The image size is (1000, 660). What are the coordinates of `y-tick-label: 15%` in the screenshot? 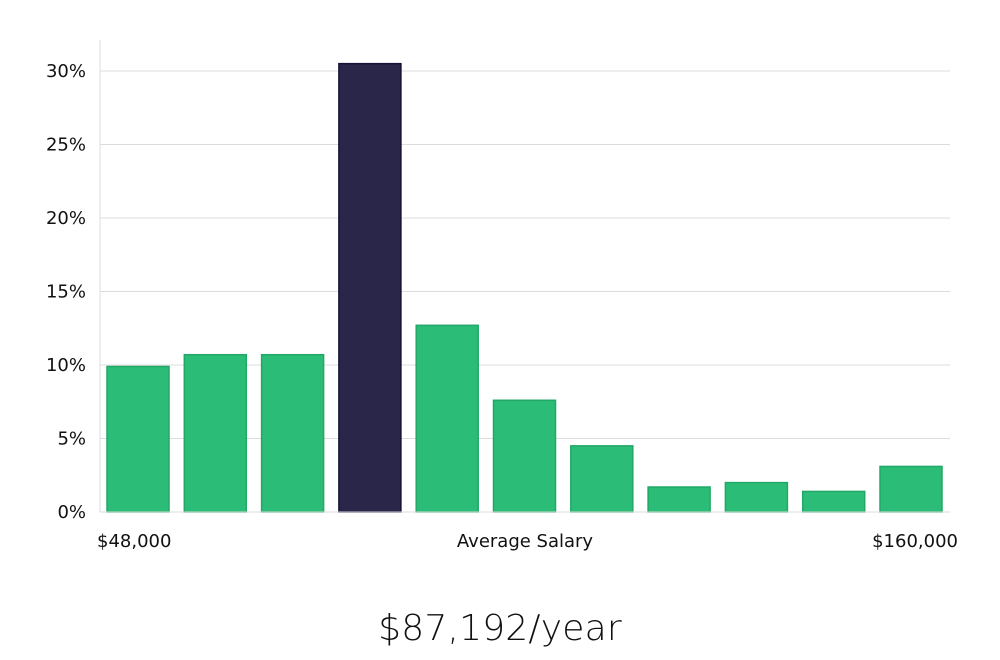 It's located at (66, 292).